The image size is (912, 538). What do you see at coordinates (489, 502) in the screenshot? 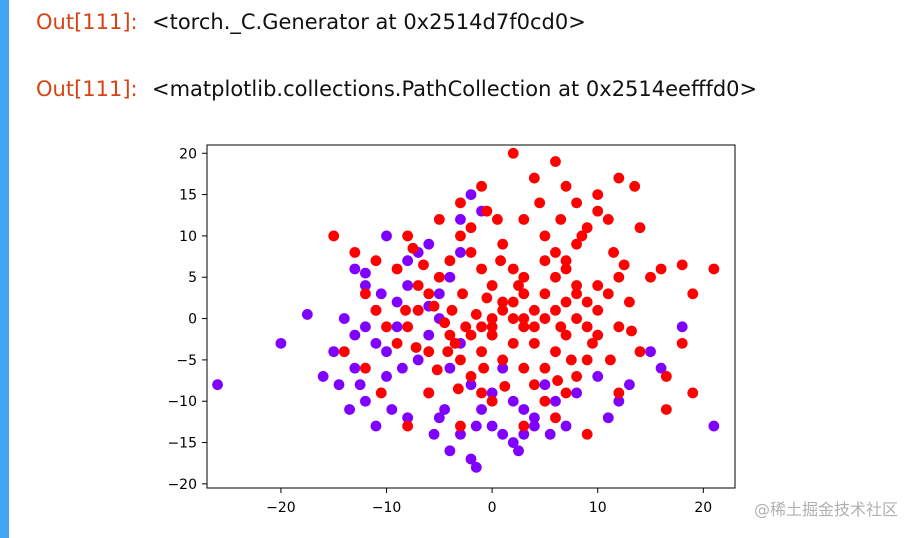
I see `x-axis: −20 −10 0 10 20` at bounding box center [489, 502].